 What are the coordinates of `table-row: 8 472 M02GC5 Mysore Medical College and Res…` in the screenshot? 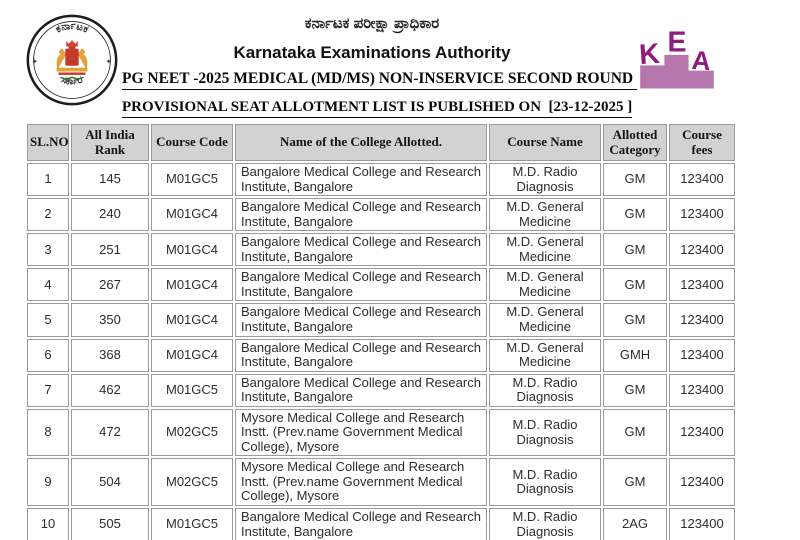 It's located at (381, 432).